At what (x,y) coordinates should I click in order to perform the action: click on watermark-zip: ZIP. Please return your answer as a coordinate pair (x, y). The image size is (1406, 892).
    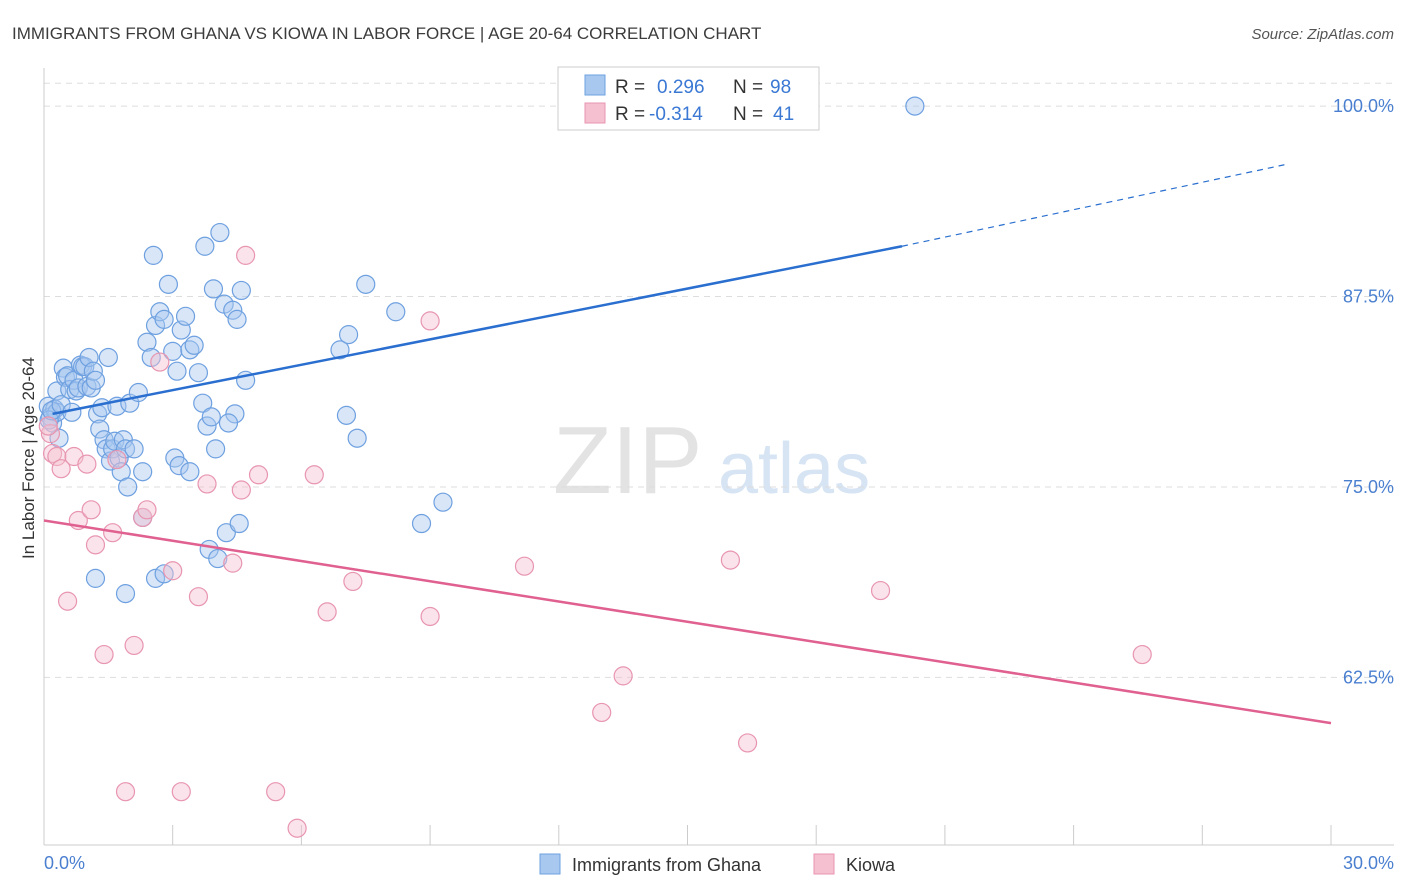
    Looking at the image, I should click on (627, 460).